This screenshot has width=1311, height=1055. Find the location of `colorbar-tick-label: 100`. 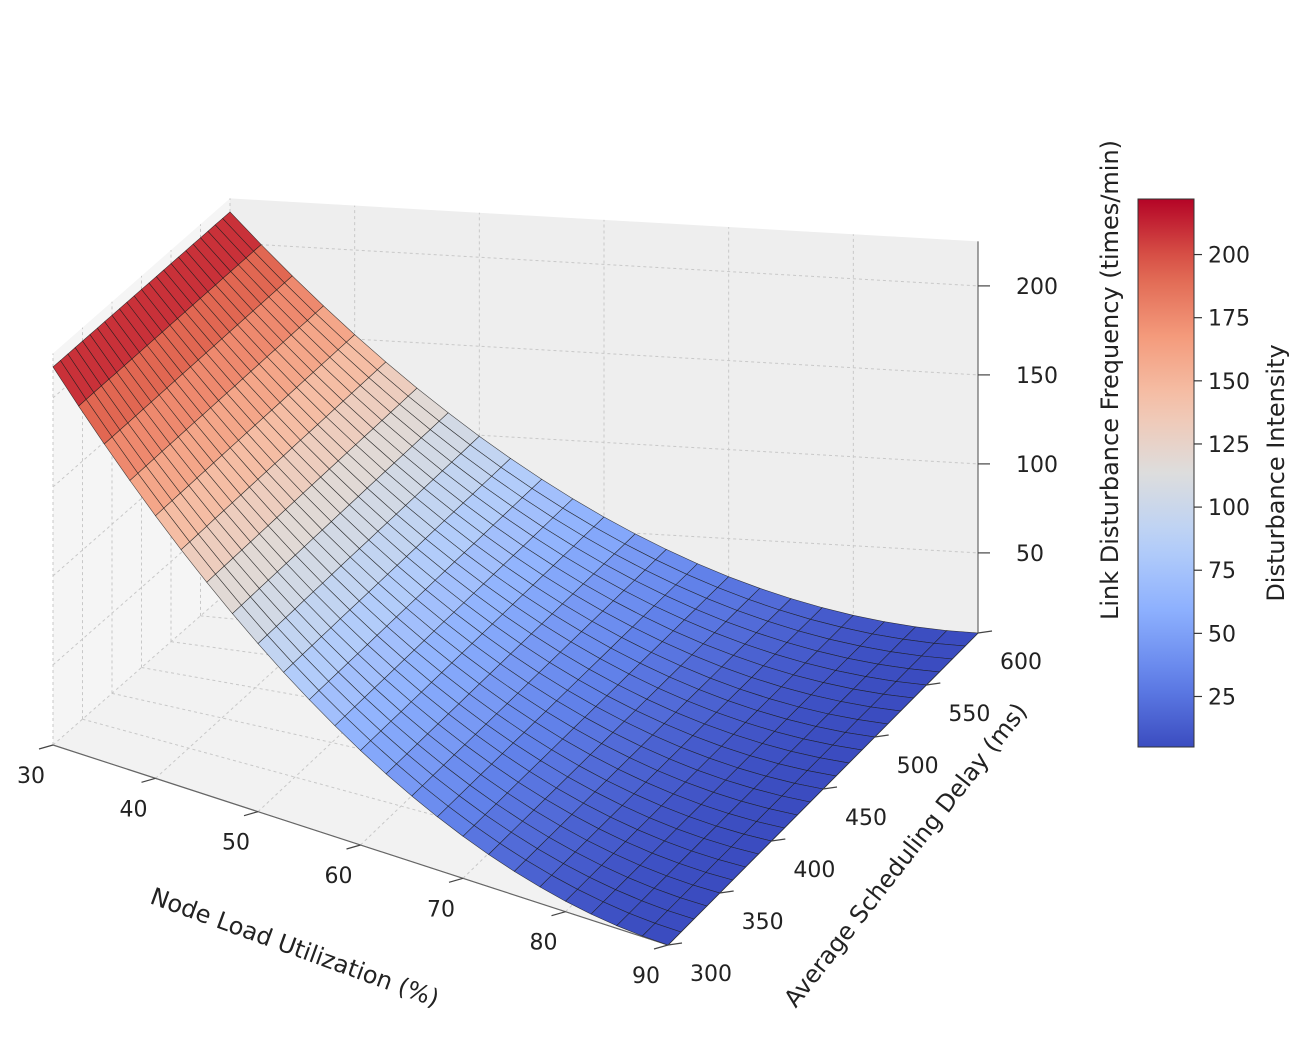

colorbar-tick-label: 100 is located at coordinates (1229, 508).